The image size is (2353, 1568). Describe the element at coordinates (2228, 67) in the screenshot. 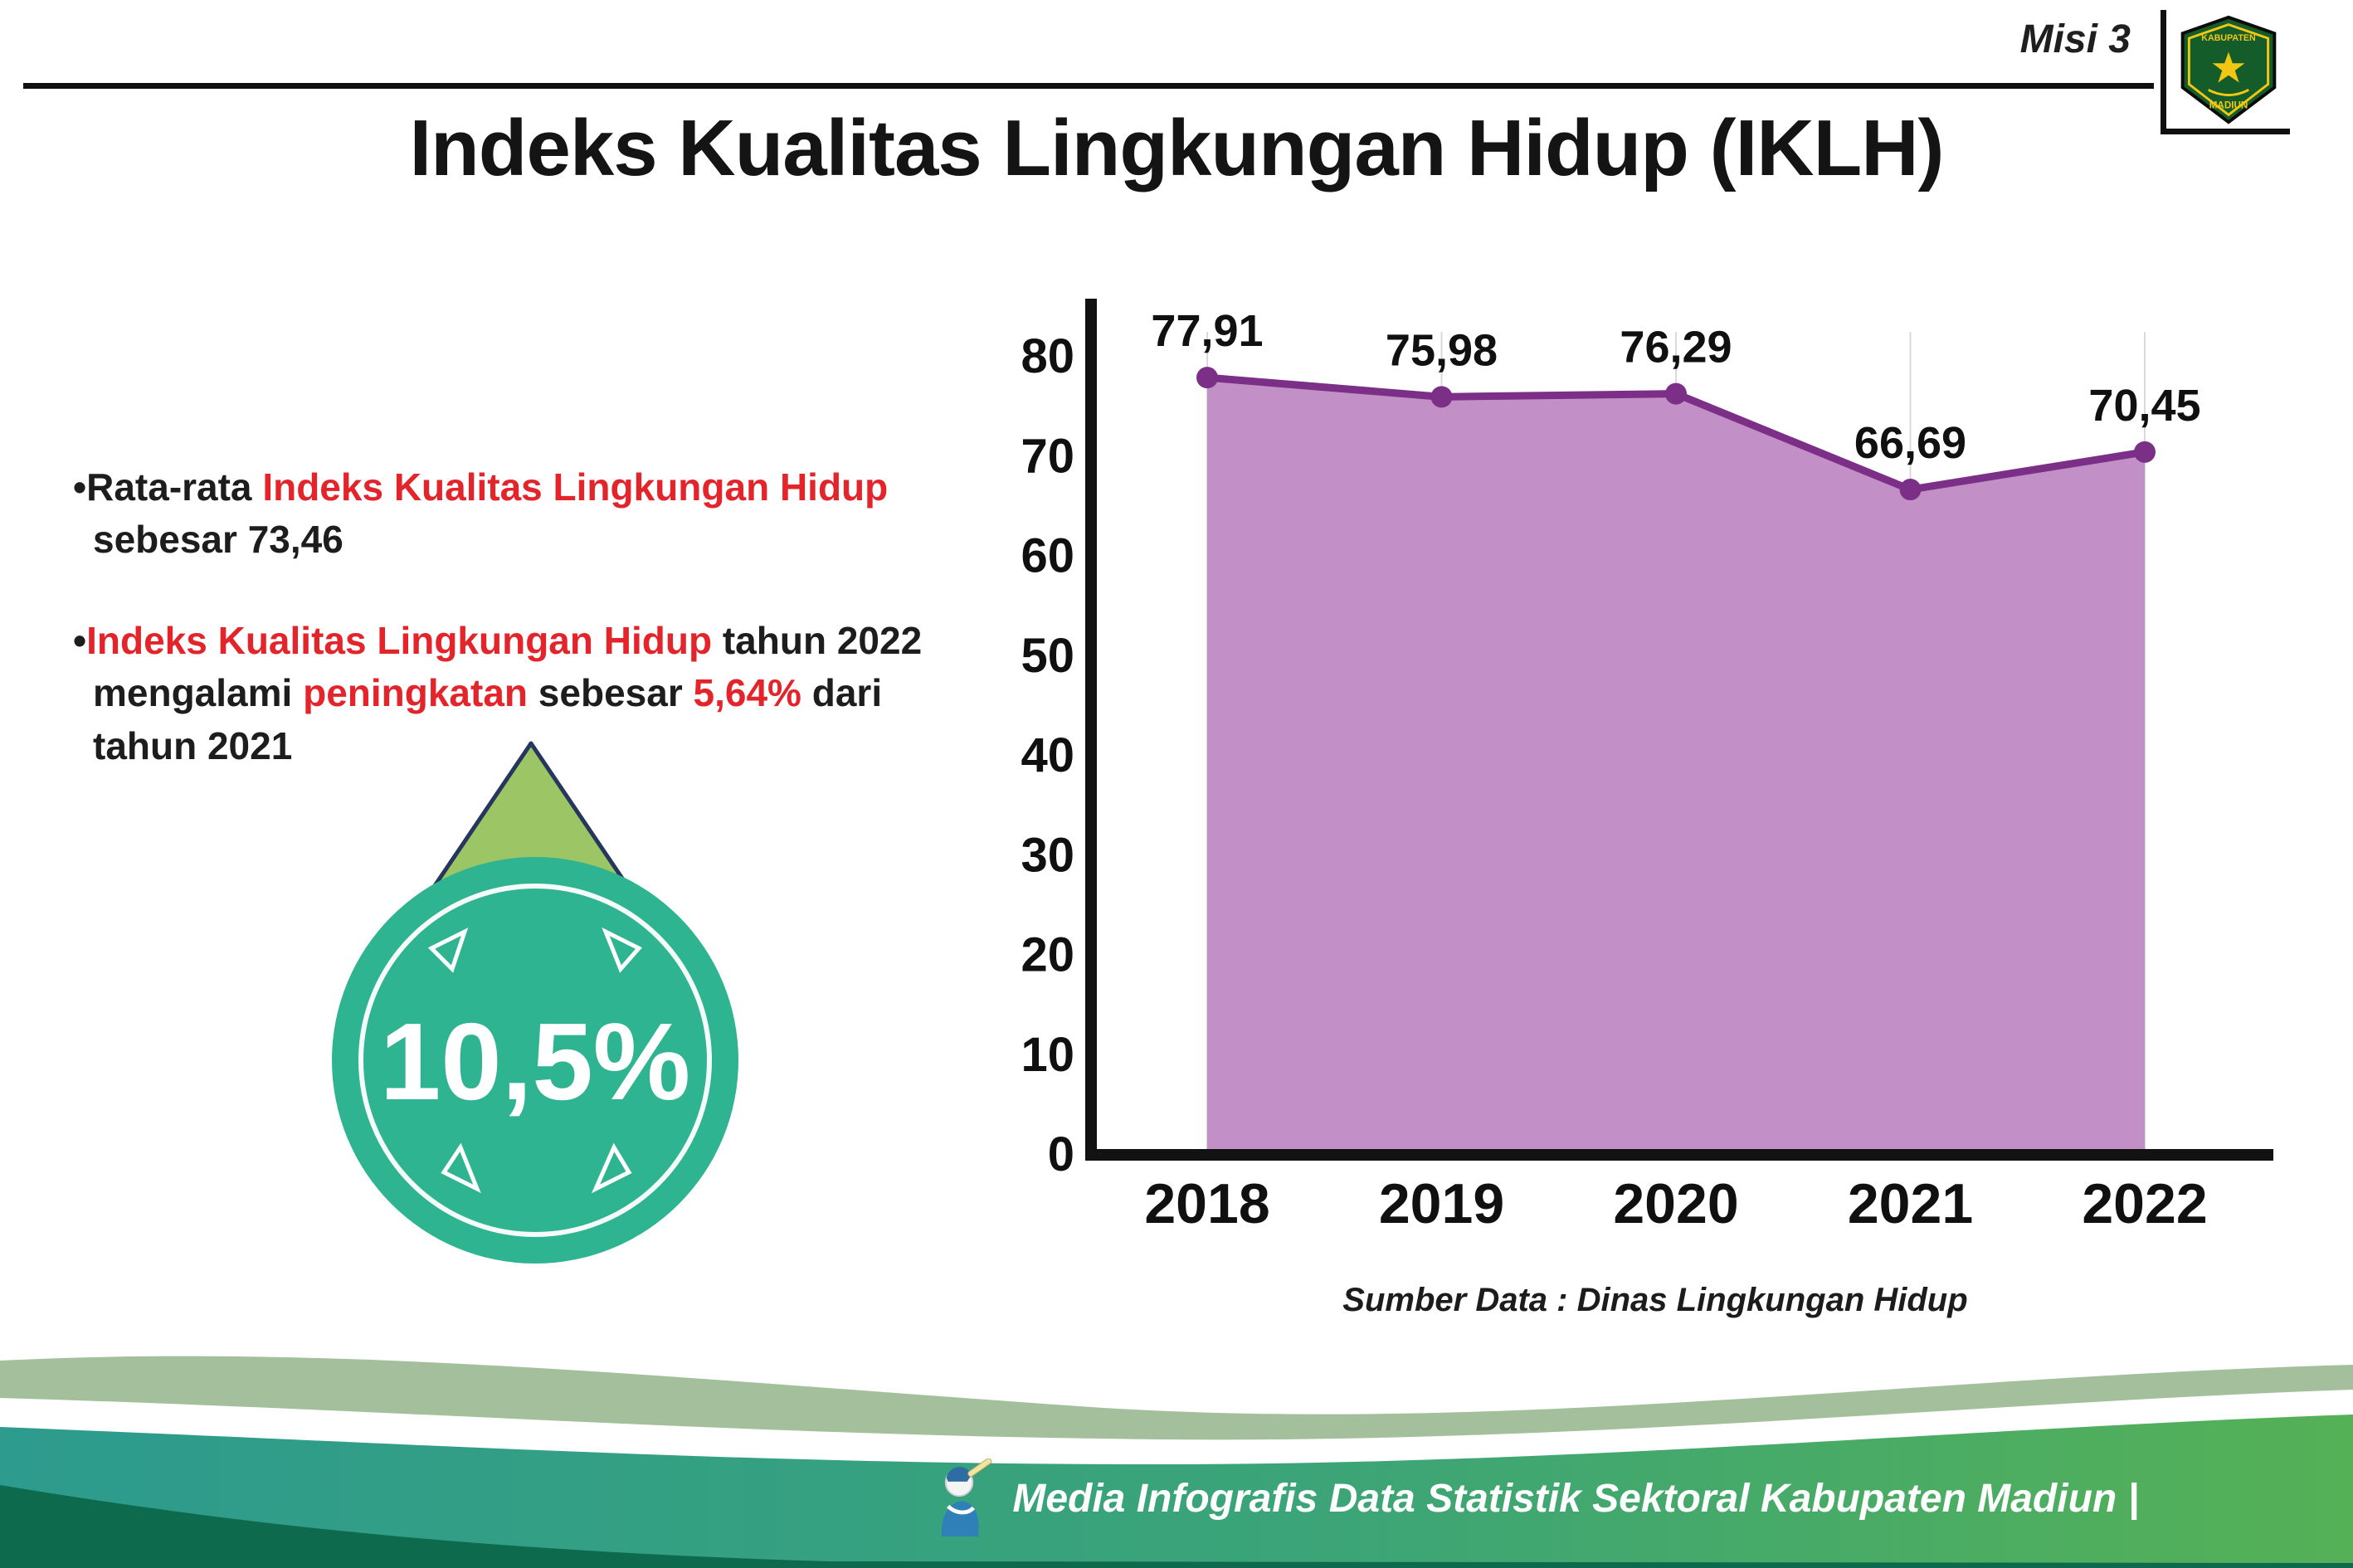

I see `star-icon` at that location.